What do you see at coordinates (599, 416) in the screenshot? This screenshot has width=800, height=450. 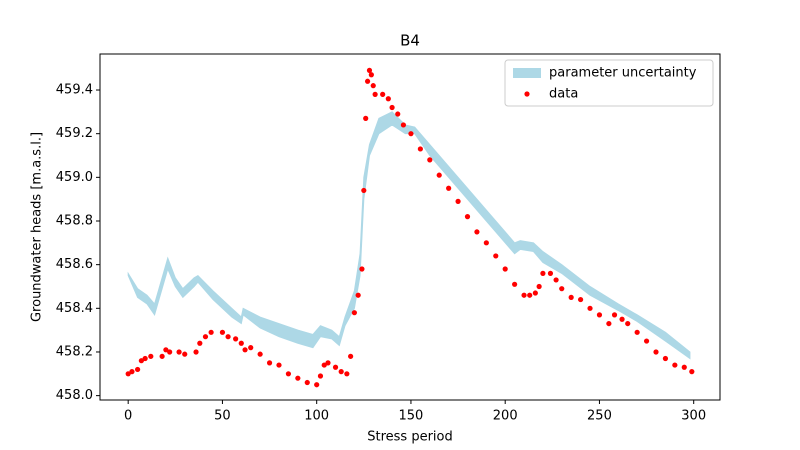 I see `x-tick-label: 250` at bounding box center [599, 416].